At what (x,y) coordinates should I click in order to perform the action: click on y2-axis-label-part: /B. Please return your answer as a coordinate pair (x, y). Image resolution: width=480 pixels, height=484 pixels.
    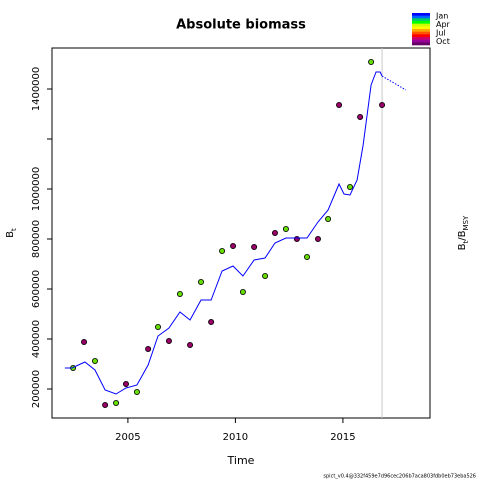
    Looking at the image, I should click on (462, 235).